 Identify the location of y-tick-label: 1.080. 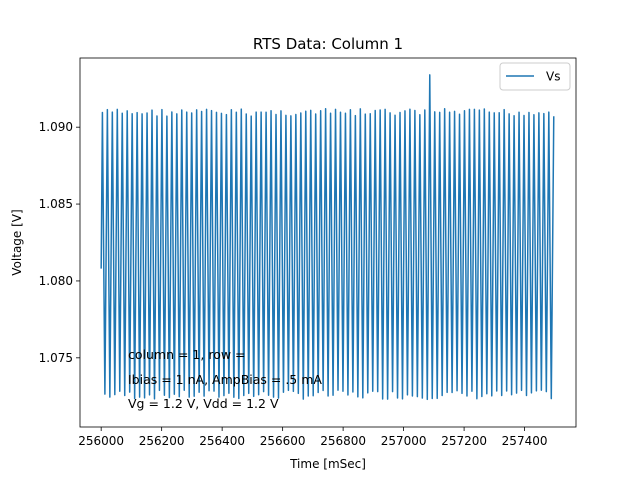
(56, 281).